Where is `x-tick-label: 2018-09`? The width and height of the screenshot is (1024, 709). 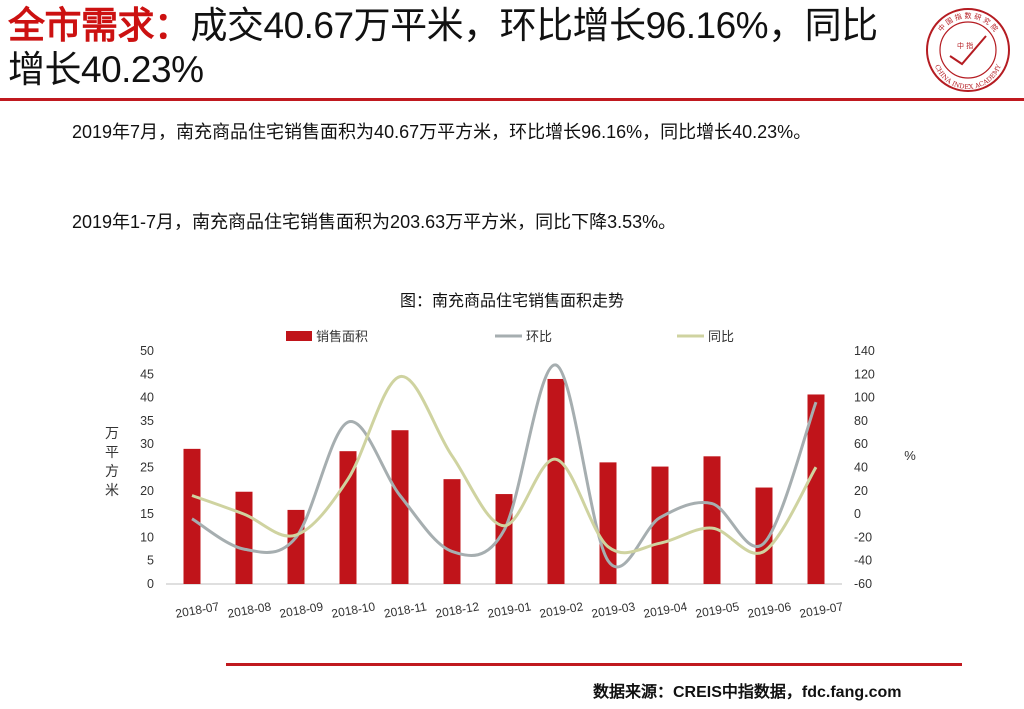
x-tick-label: 2018-09 is located at coordinates (301, 609).